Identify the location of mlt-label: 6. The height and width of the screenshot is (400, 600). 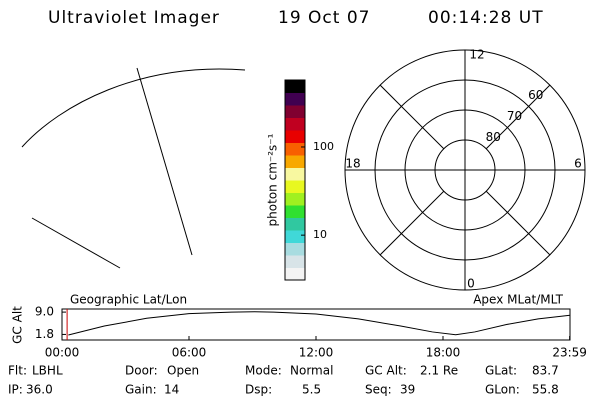
(578, 164).